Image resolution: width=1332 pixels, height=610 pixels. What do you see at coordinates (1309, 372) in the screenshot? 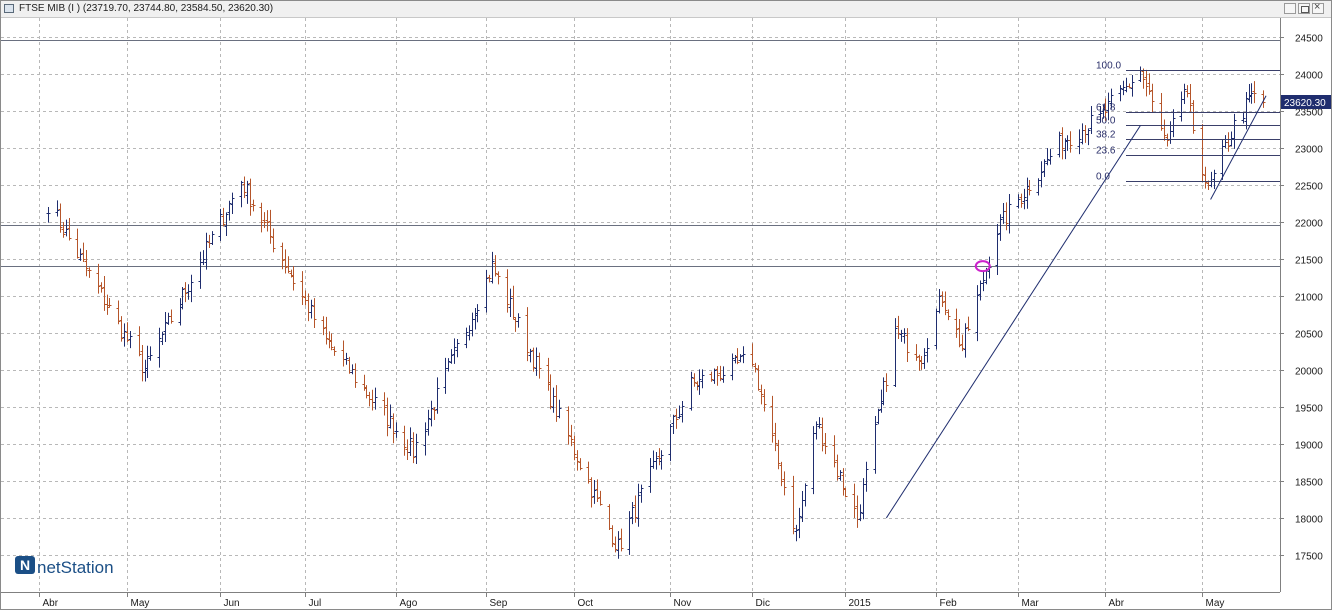
I see `y-axis-tick-label: 20000` at bounding box center [1309, 372].